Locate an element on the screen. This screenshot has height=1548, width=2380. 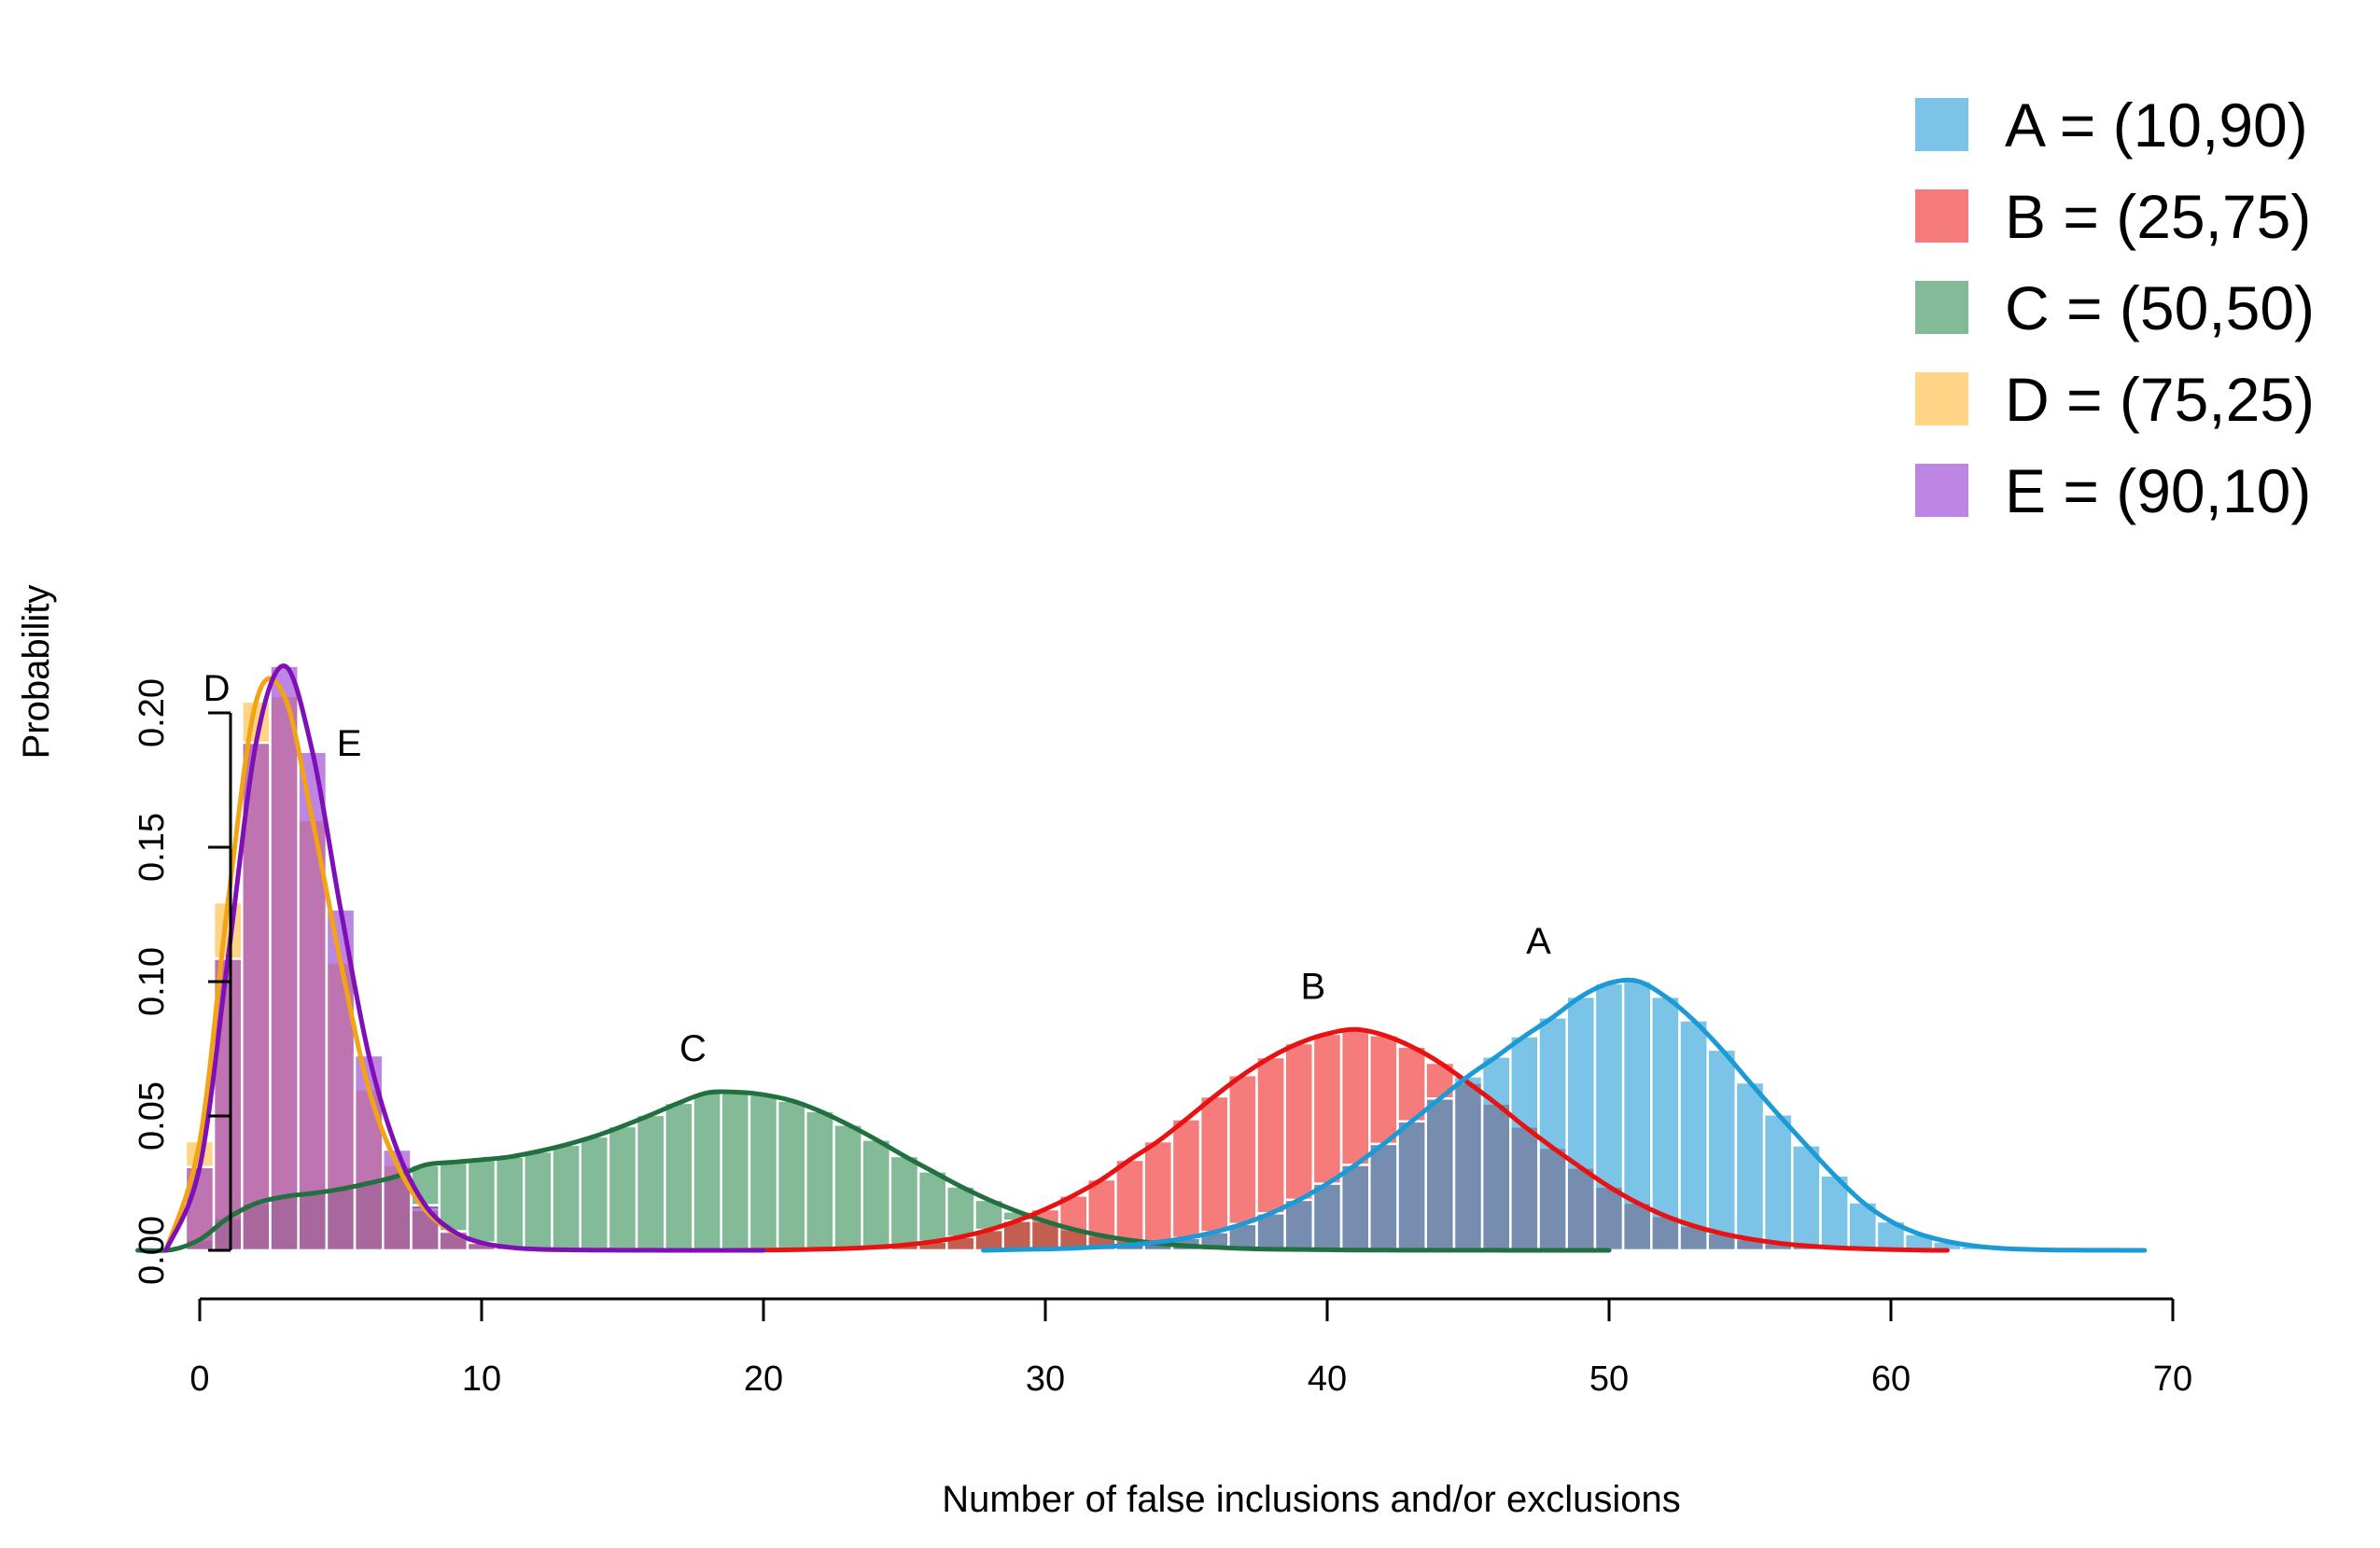
x-tick-label-60: 60 is located at coordinates (1891, 1379).